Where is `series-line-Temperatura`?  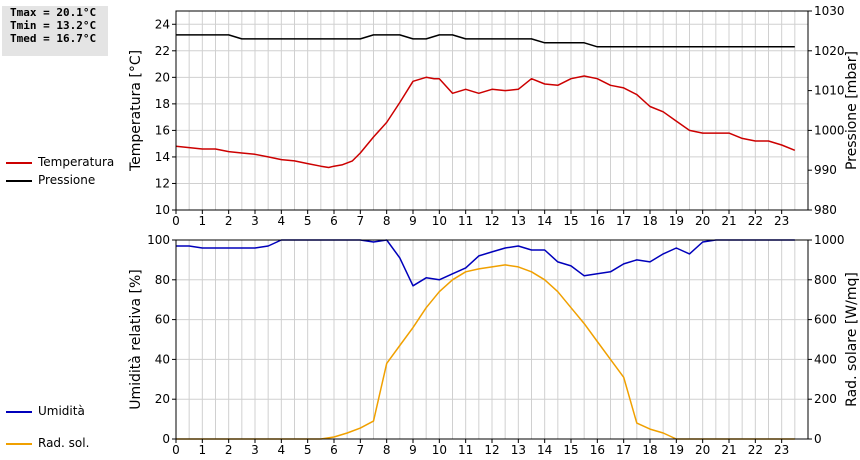 series-line-Temperatura is located at coordinates (485, 122).